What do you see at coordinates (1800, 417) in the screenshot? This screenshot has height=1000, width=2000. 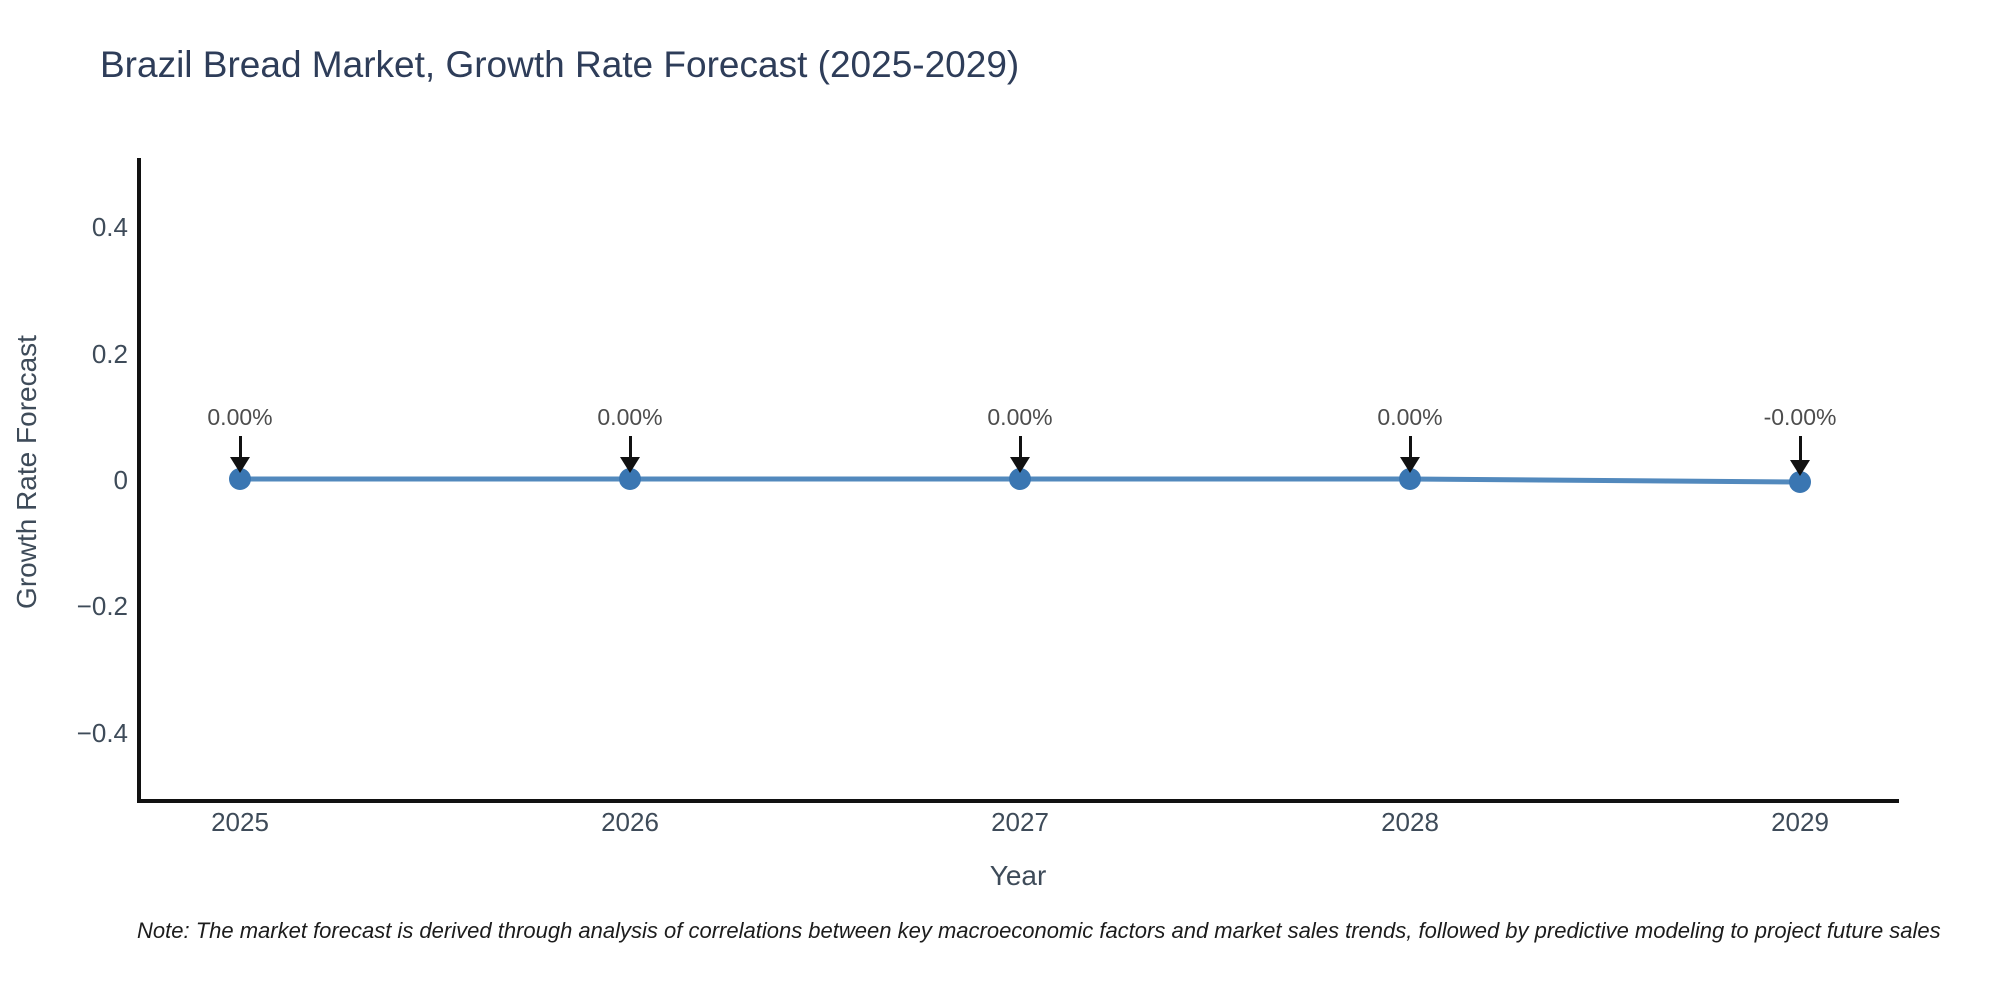 I see `point-annotation-label: -0.00%` at bounding box center [1800, 417].